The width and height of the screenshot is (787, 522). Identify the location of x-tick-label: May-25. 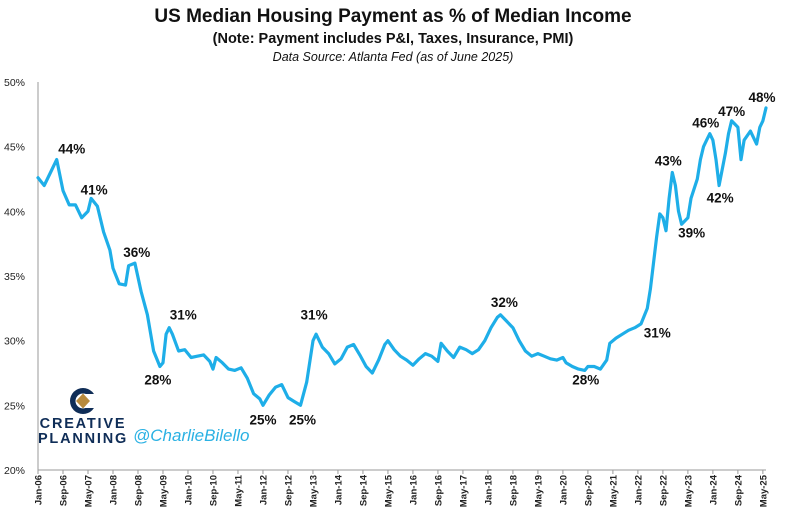
(763, 490).